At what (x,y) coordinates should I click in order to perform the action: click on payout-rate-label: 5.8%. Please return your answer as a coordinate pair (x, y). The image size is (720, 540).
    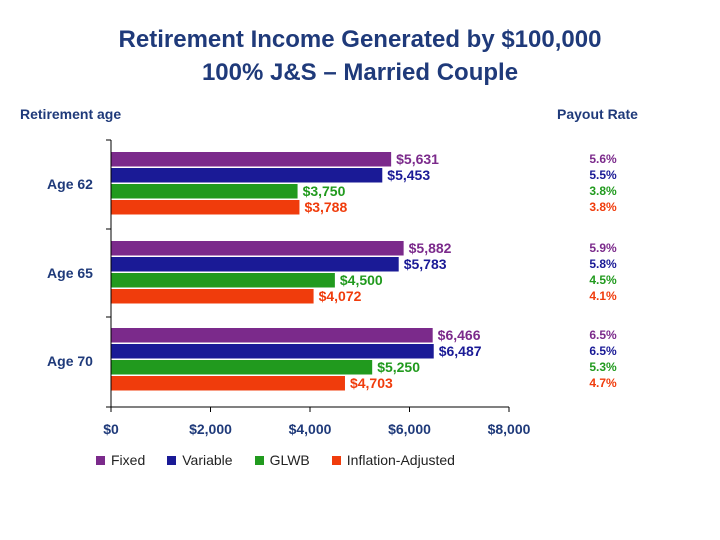
    Looking at the image, I should click on (603, 264).